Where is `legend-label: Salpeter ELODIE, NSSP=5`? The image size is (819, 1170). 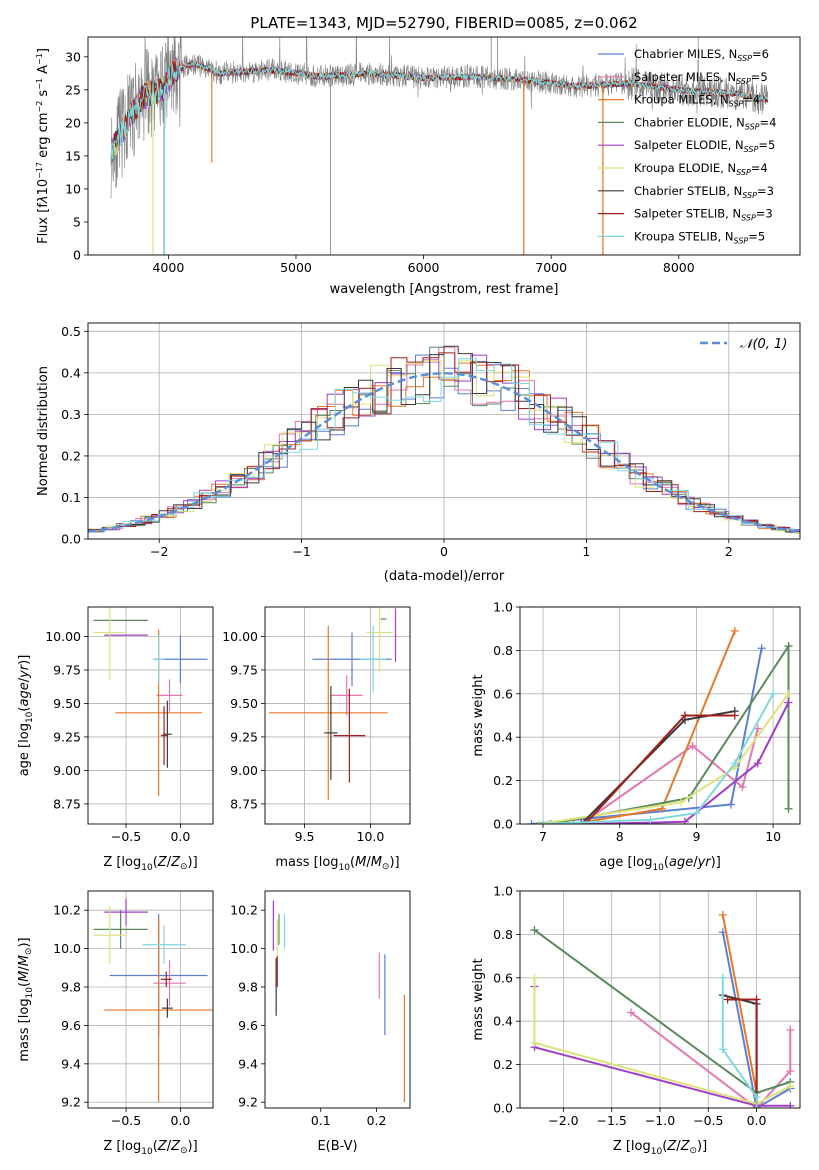
legend-label: Salpeter ELODIE, NSSP=5 is located at coordinates (704, 146).